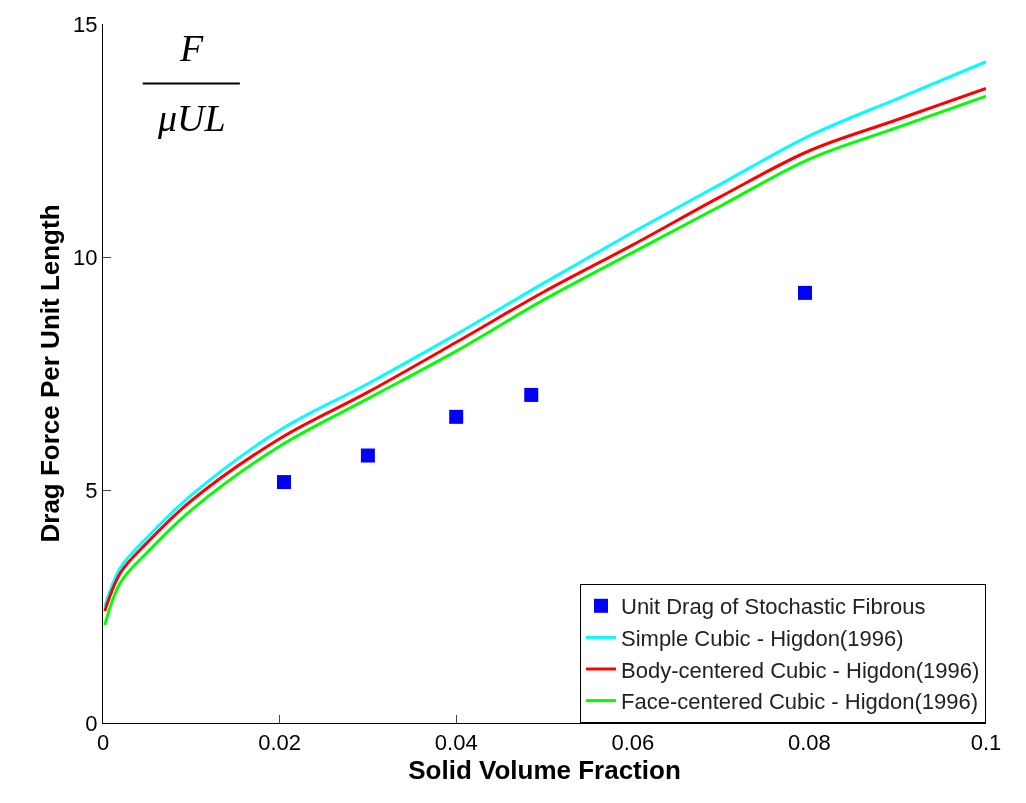 Image resolution: width=1026 pixels, height=803 pixels. I want to click on x-axis-title: Solid Volume Fraction, so click(544, 770).